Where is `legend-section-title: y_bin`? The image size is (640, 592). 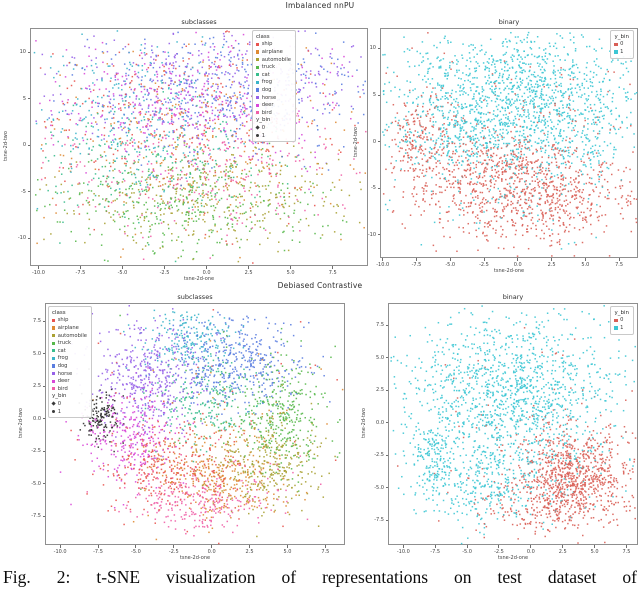 legend-section-title: y_bin is located at coordinates (273, 121).